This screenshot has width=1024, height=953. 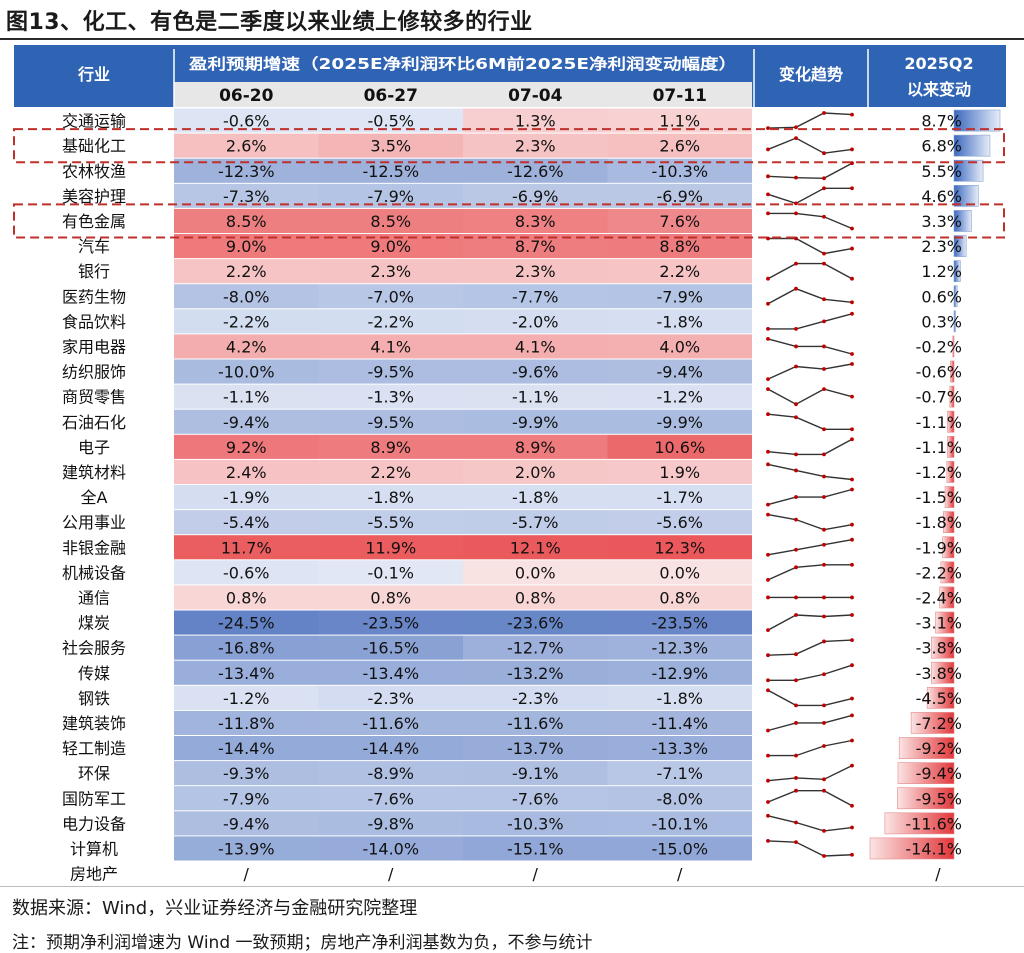 What do you see at coordinates (680, 196) in the screenshot?
I see `value-label: -6.9%` at bounding box center [680, 196].